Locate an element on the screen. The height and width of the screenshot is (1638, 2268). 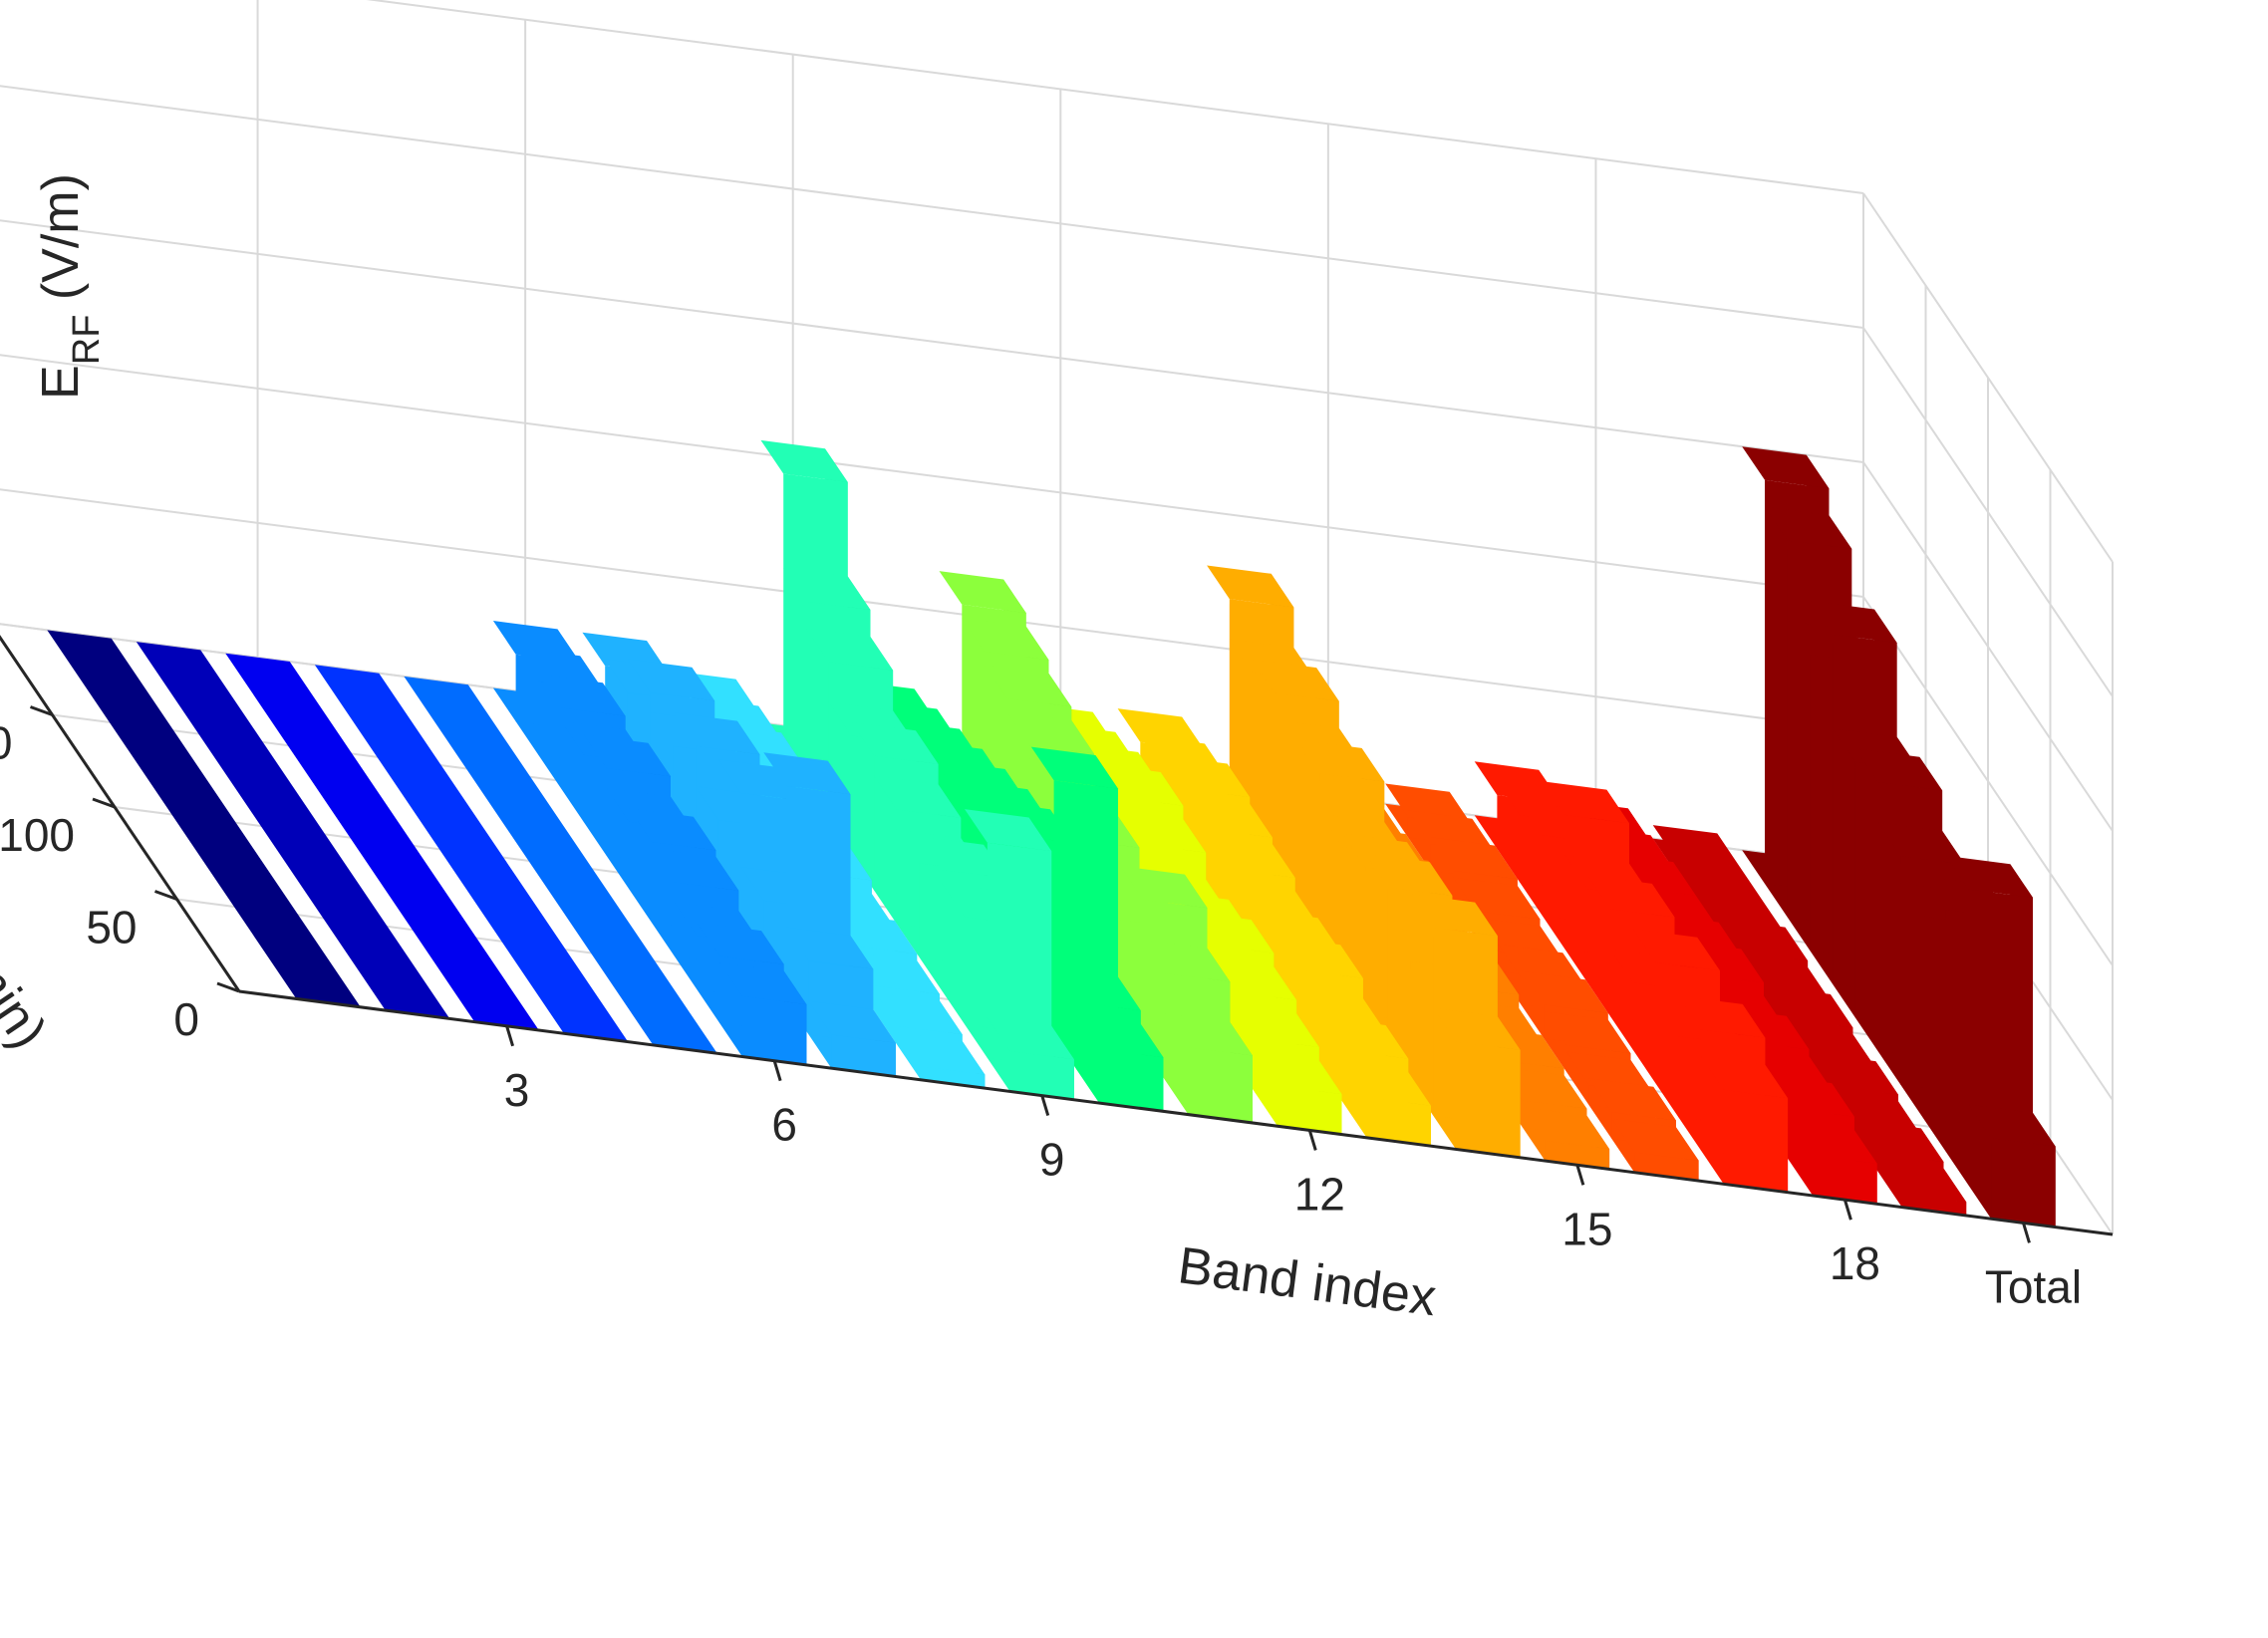
time-tick-label: 100 is located at coordinates (37, 835).